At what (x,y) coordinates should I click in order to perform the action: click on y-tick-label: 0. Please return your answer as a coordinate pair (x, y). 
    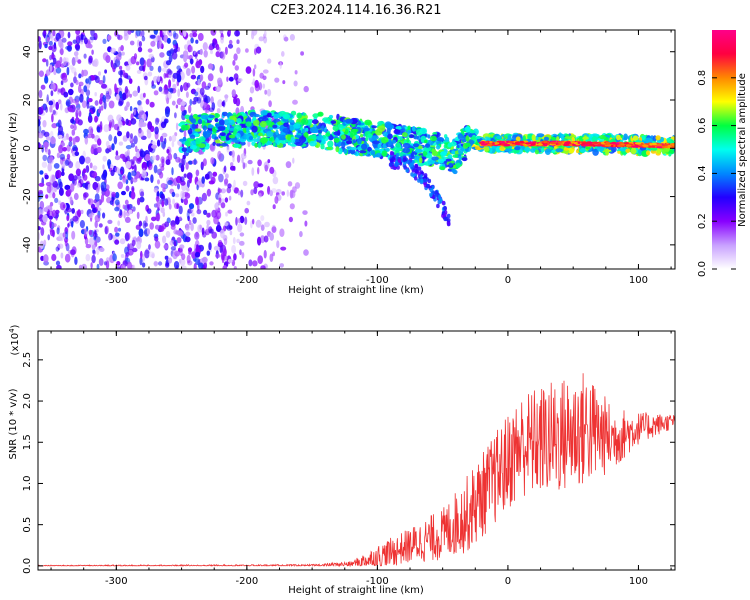
    Looking at the image, I should click on (27, 148).